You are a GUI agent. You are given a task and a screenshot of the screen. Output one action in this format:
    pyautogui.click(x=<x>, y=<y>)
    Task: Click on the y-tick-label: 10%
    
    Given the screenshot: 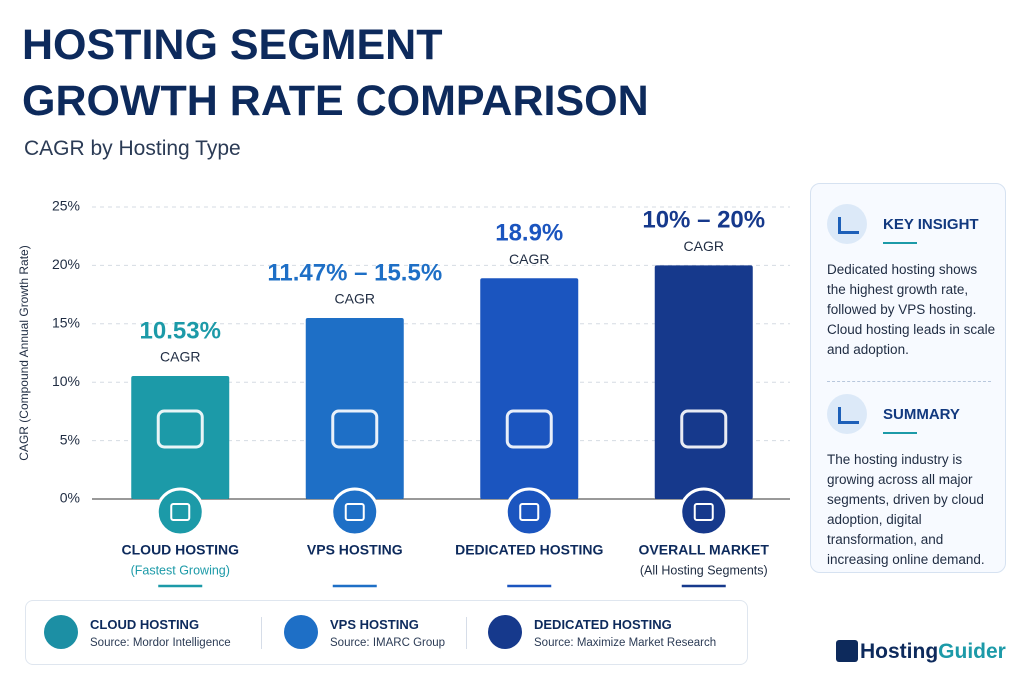 What is the action you would take?
    pyautogui.click(x=66, y=381)
    